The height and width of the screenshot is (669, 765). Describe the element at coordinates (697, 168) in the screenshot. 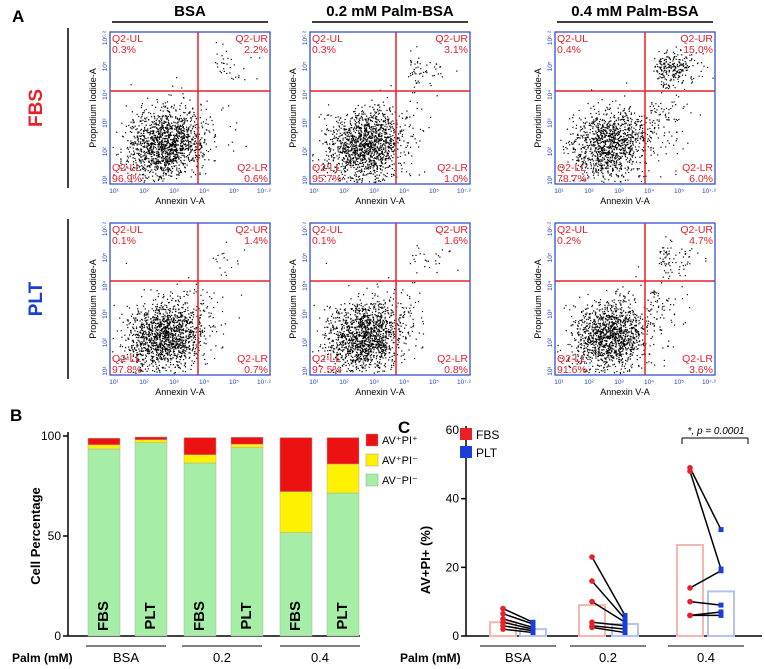

I see `quadrant-name-lr: Q2-LR` at that location.